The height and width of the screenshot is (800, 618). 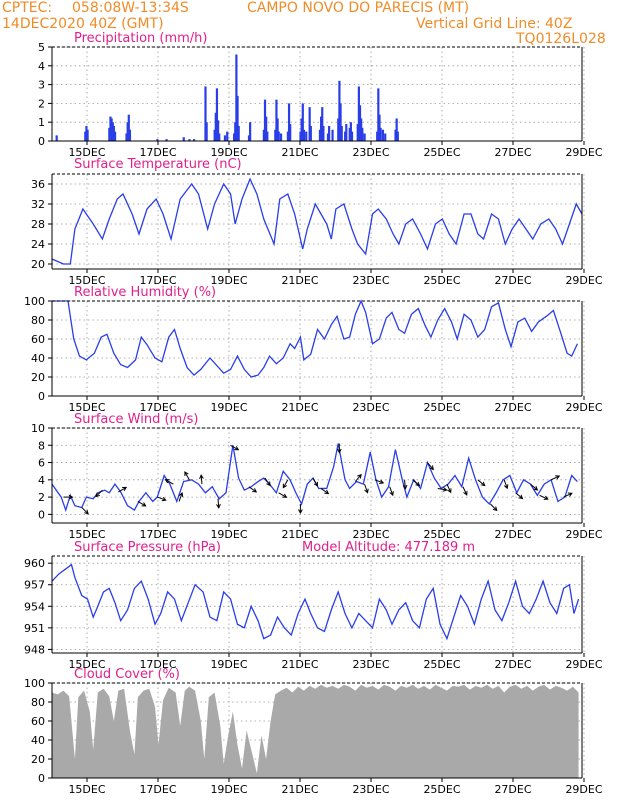 What do you see at coordinates (358, 8) in the screenshot?
I see `station-name: CAMPO NOVO DO PARECIS (MT)` at bounding box center [358, 8].